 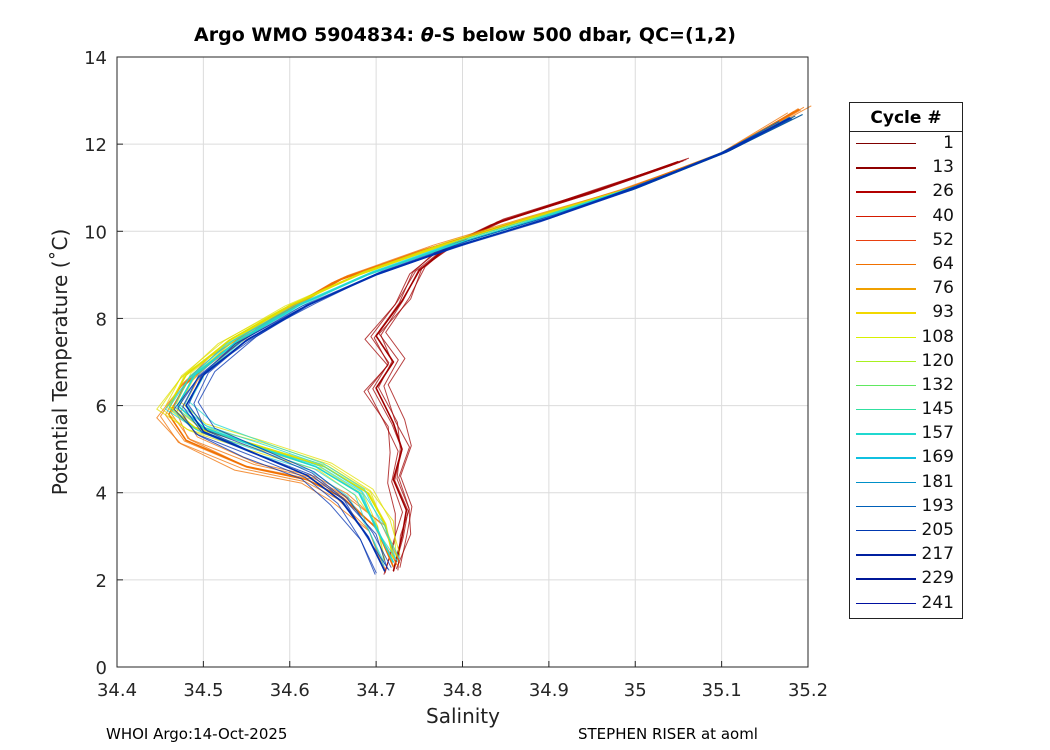 I want to click on legend-item: 93, so click(x=906, y=313).